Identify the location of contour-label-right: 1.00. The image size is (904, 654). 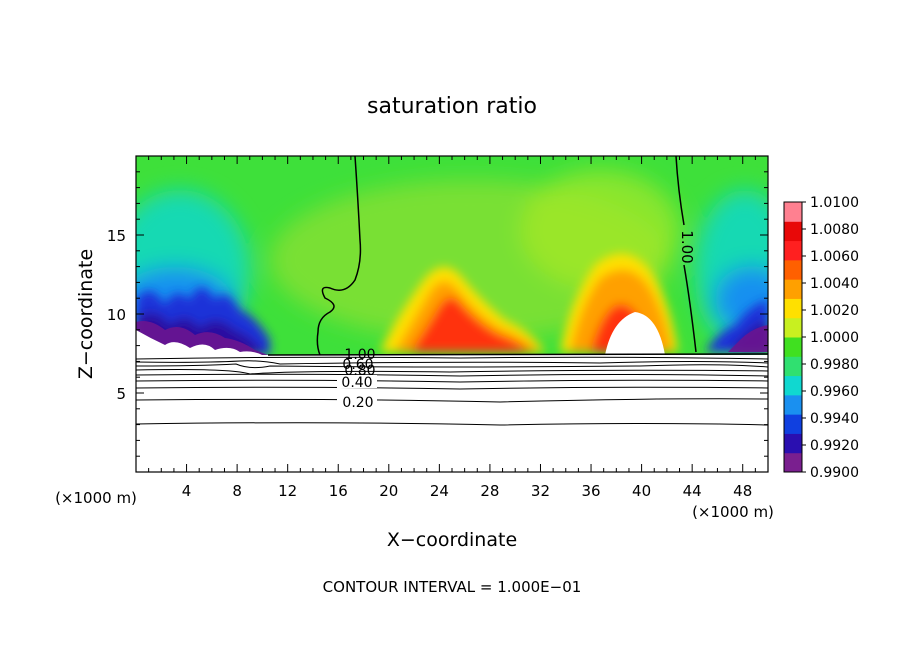
(687, 246).